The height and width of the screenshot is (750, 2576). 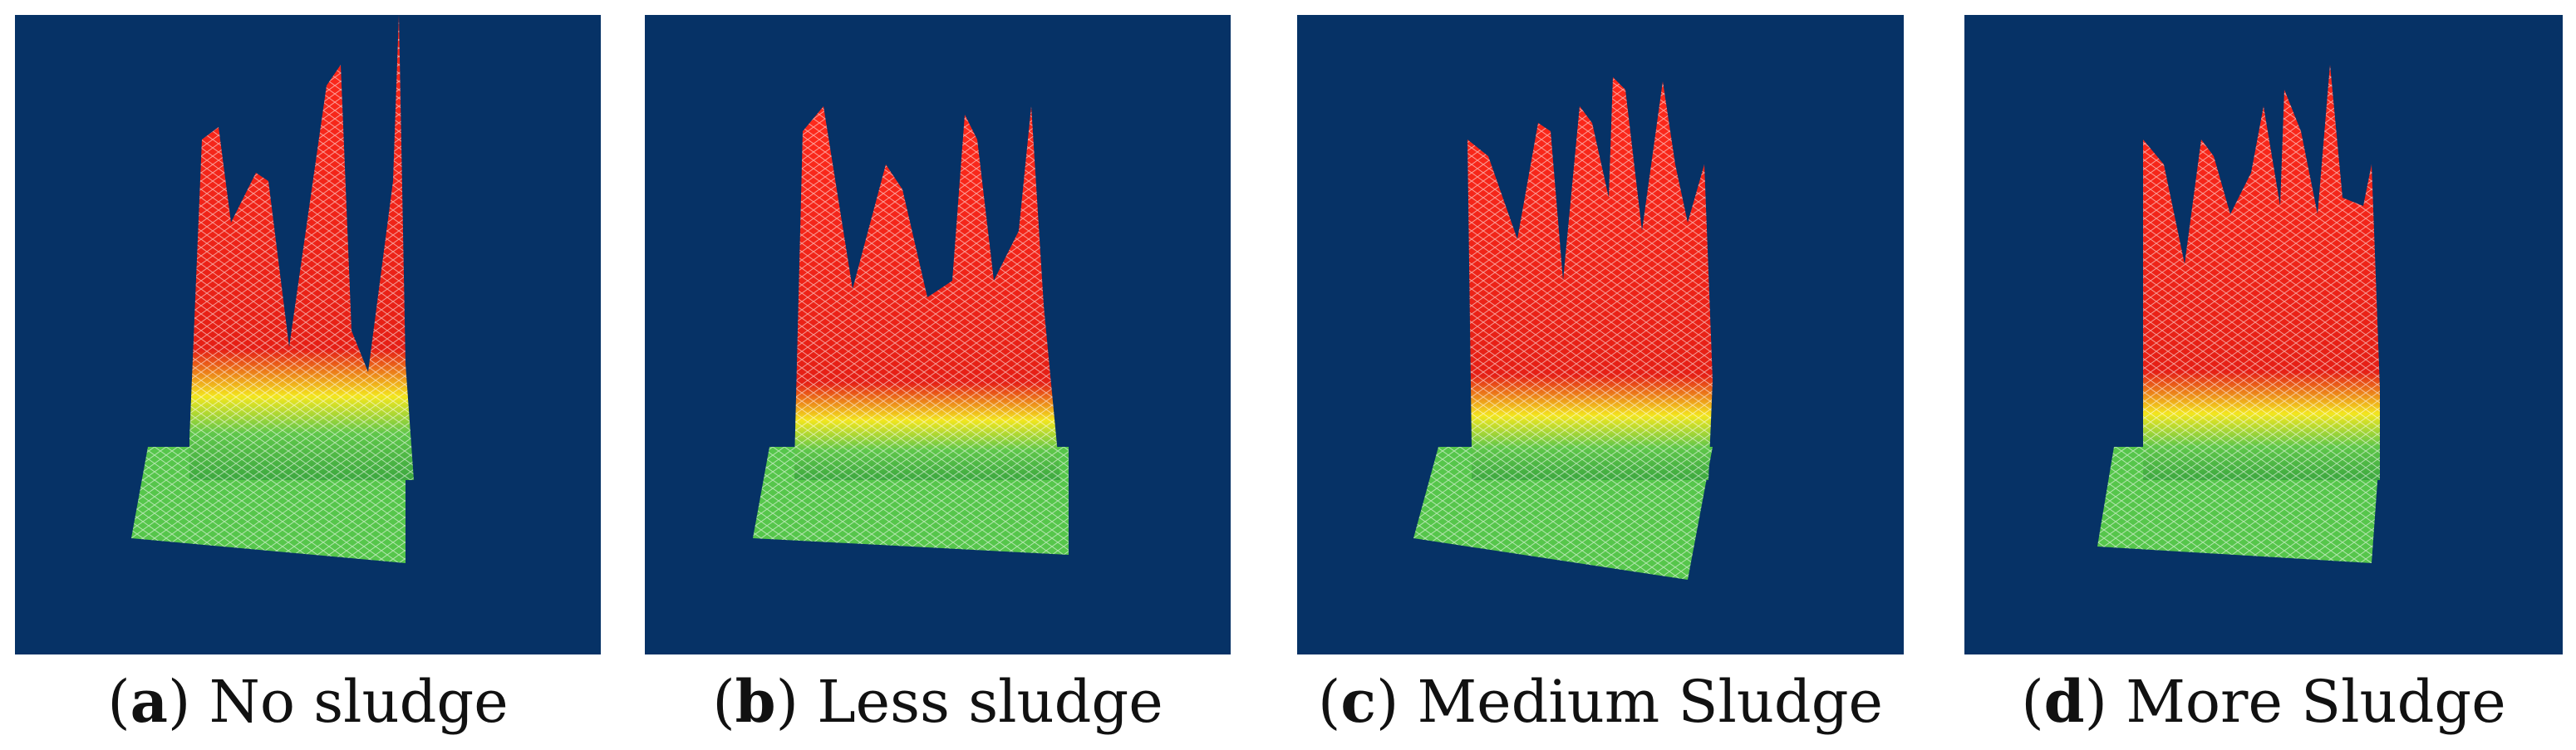 What do you see at coordinates (937, 701) in the screenshot?
I see `caption-b: (b) Less sludge` at bounding box center [937, 701].